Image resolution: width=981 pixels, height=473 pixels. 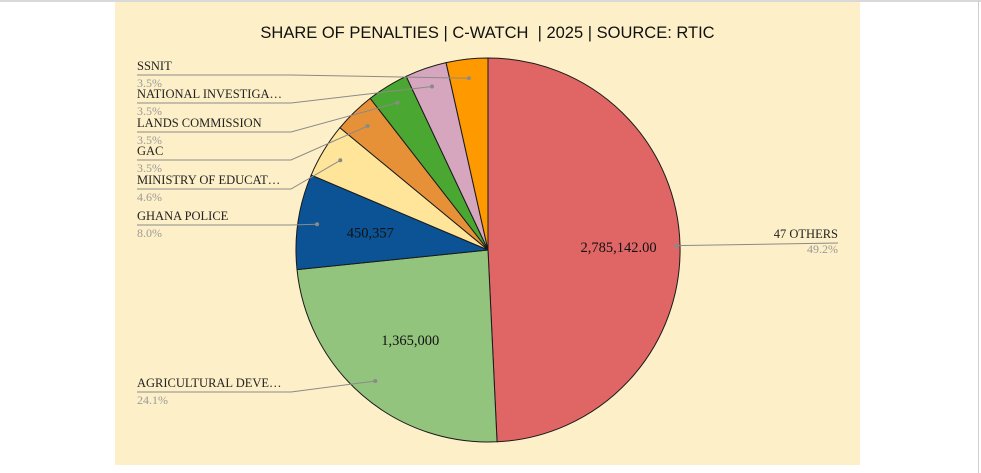 What do you see at coordinates (806, 234) in the screenshot?
I see `slice-name-label: 47 OTHERS` at bounding box center [806, 234].